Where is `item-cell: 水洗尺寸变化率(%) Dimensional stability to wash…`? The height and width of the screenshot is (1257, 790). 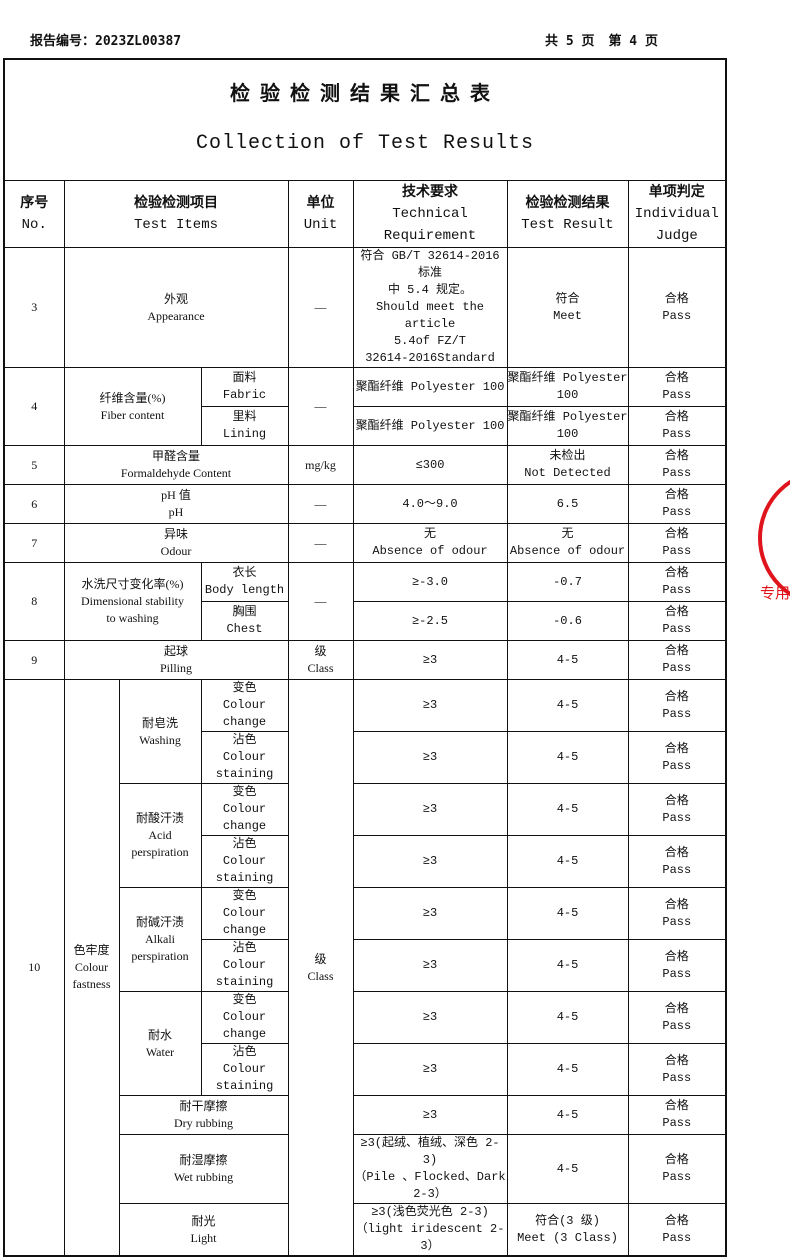
item-cell: 水洗尺寸变化率(%) Dimensional stability to wash… is located at coordinates (132, 601).